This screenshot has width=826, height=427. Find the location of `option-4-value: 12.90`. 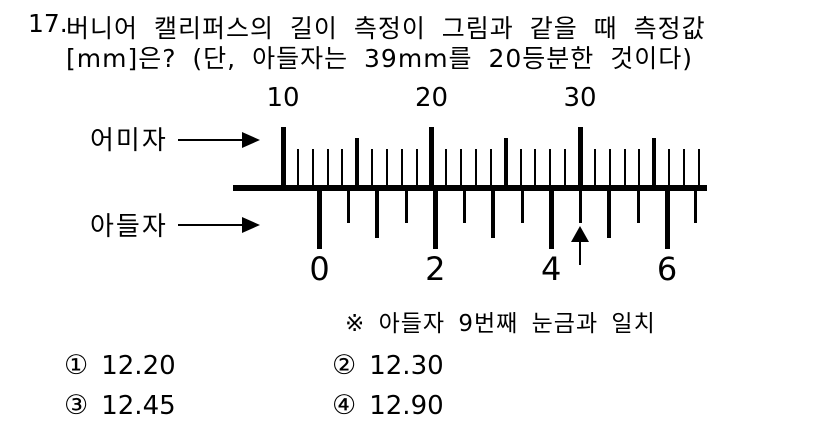

option-4-value: 12.90 is located at coordinates (406, 406).